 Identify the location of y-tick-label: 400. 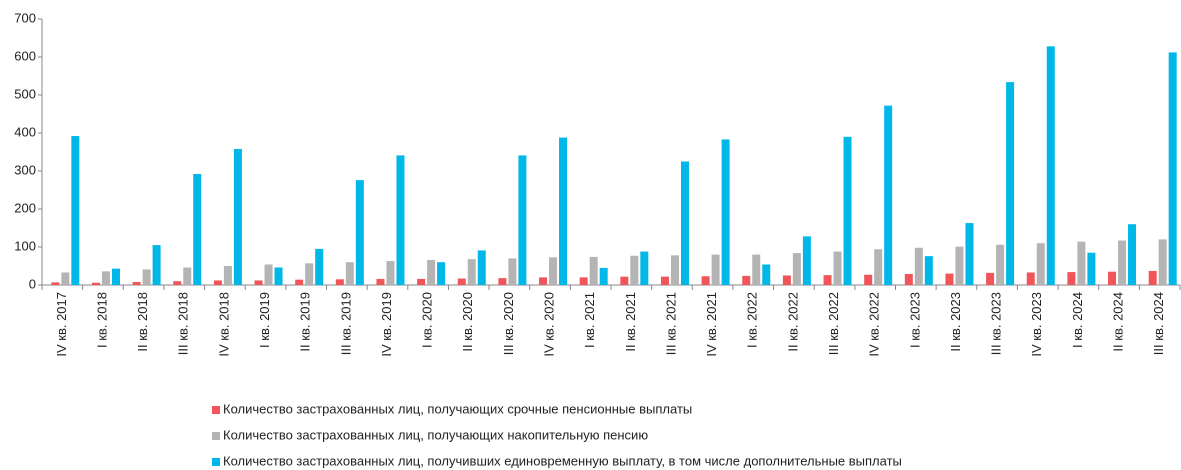
(25, 131).